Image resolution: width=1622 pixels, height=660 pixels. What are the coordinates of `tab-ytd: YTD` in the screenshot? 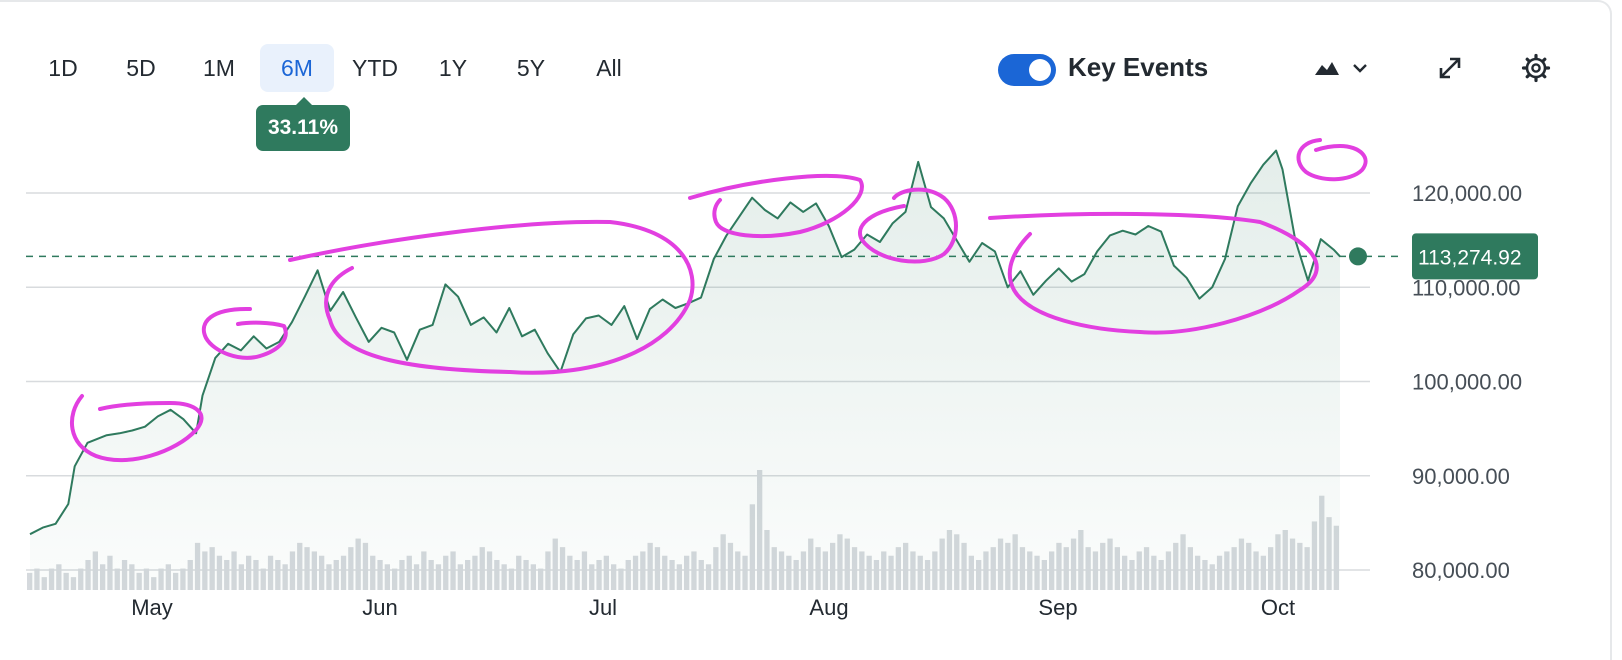 It's located at (375, 67).